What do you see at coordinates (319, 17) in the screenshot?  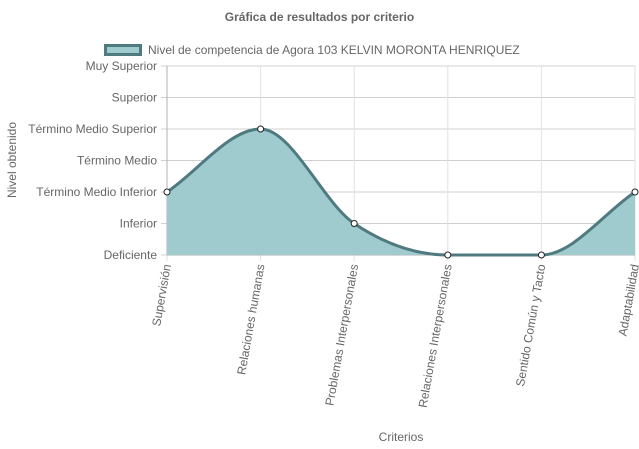 I see `chart-title: Gráfica de resultados por criterio` at bounding box center [319, 17].